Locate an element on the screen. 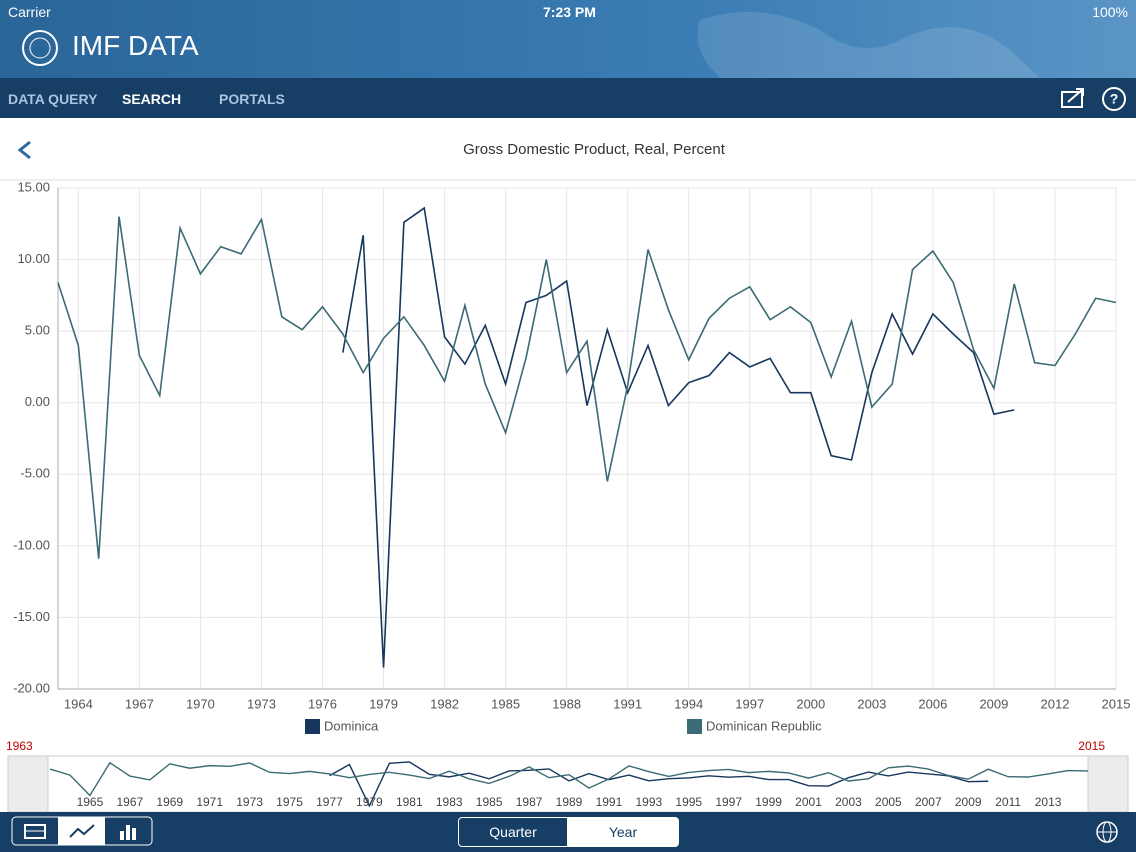  help-button: ? is located at coordinates (1114, 99).